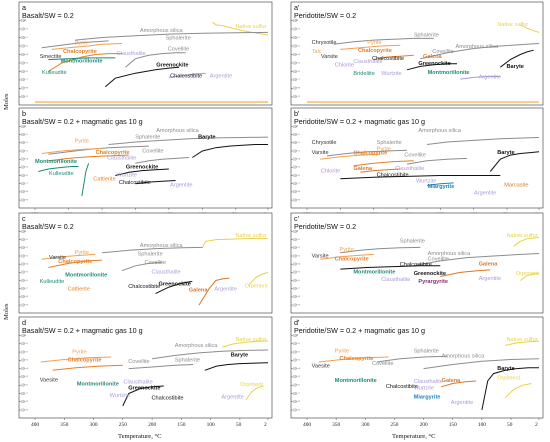  What do you see at coordinates (296, 184) in the screenshot?
I see `y-tick-label: 10⁻⁷` at bounding box center [296, 184].